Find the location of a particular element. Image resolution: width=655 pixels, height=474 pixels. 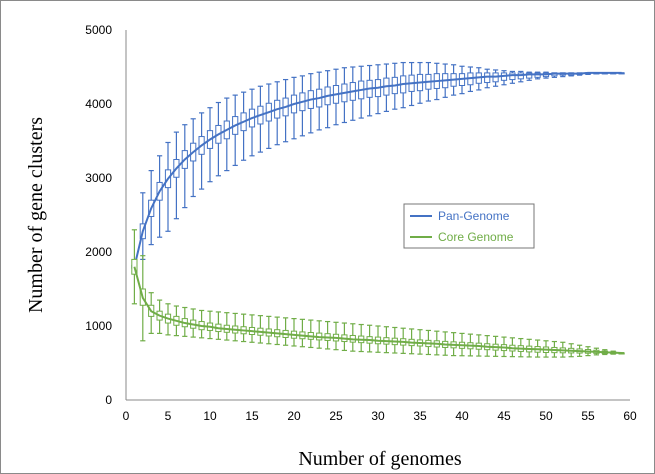

y-axis-title: Number of gene clusters is located at coordinates (36, 215).